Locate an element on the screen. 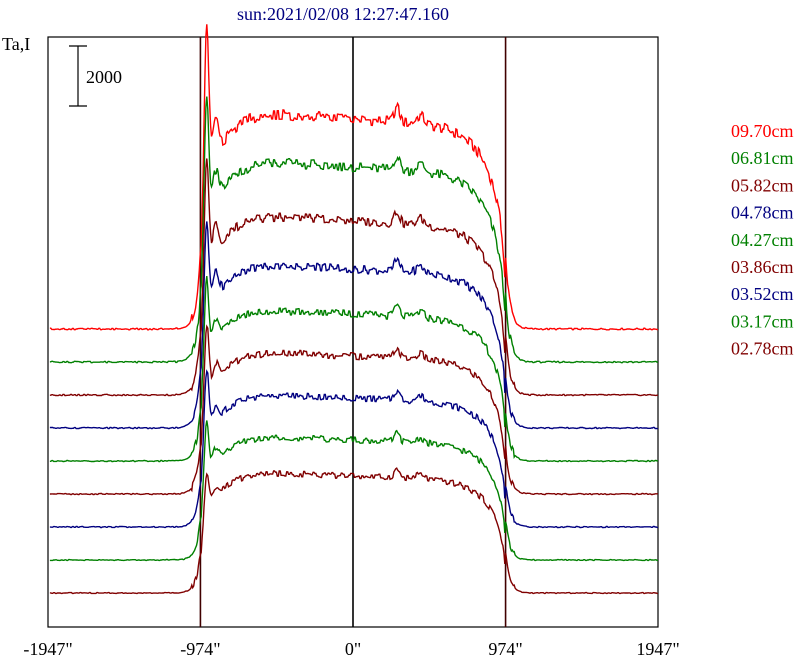  legend-entry: 04.27cm is located at coordinates (762, 240).